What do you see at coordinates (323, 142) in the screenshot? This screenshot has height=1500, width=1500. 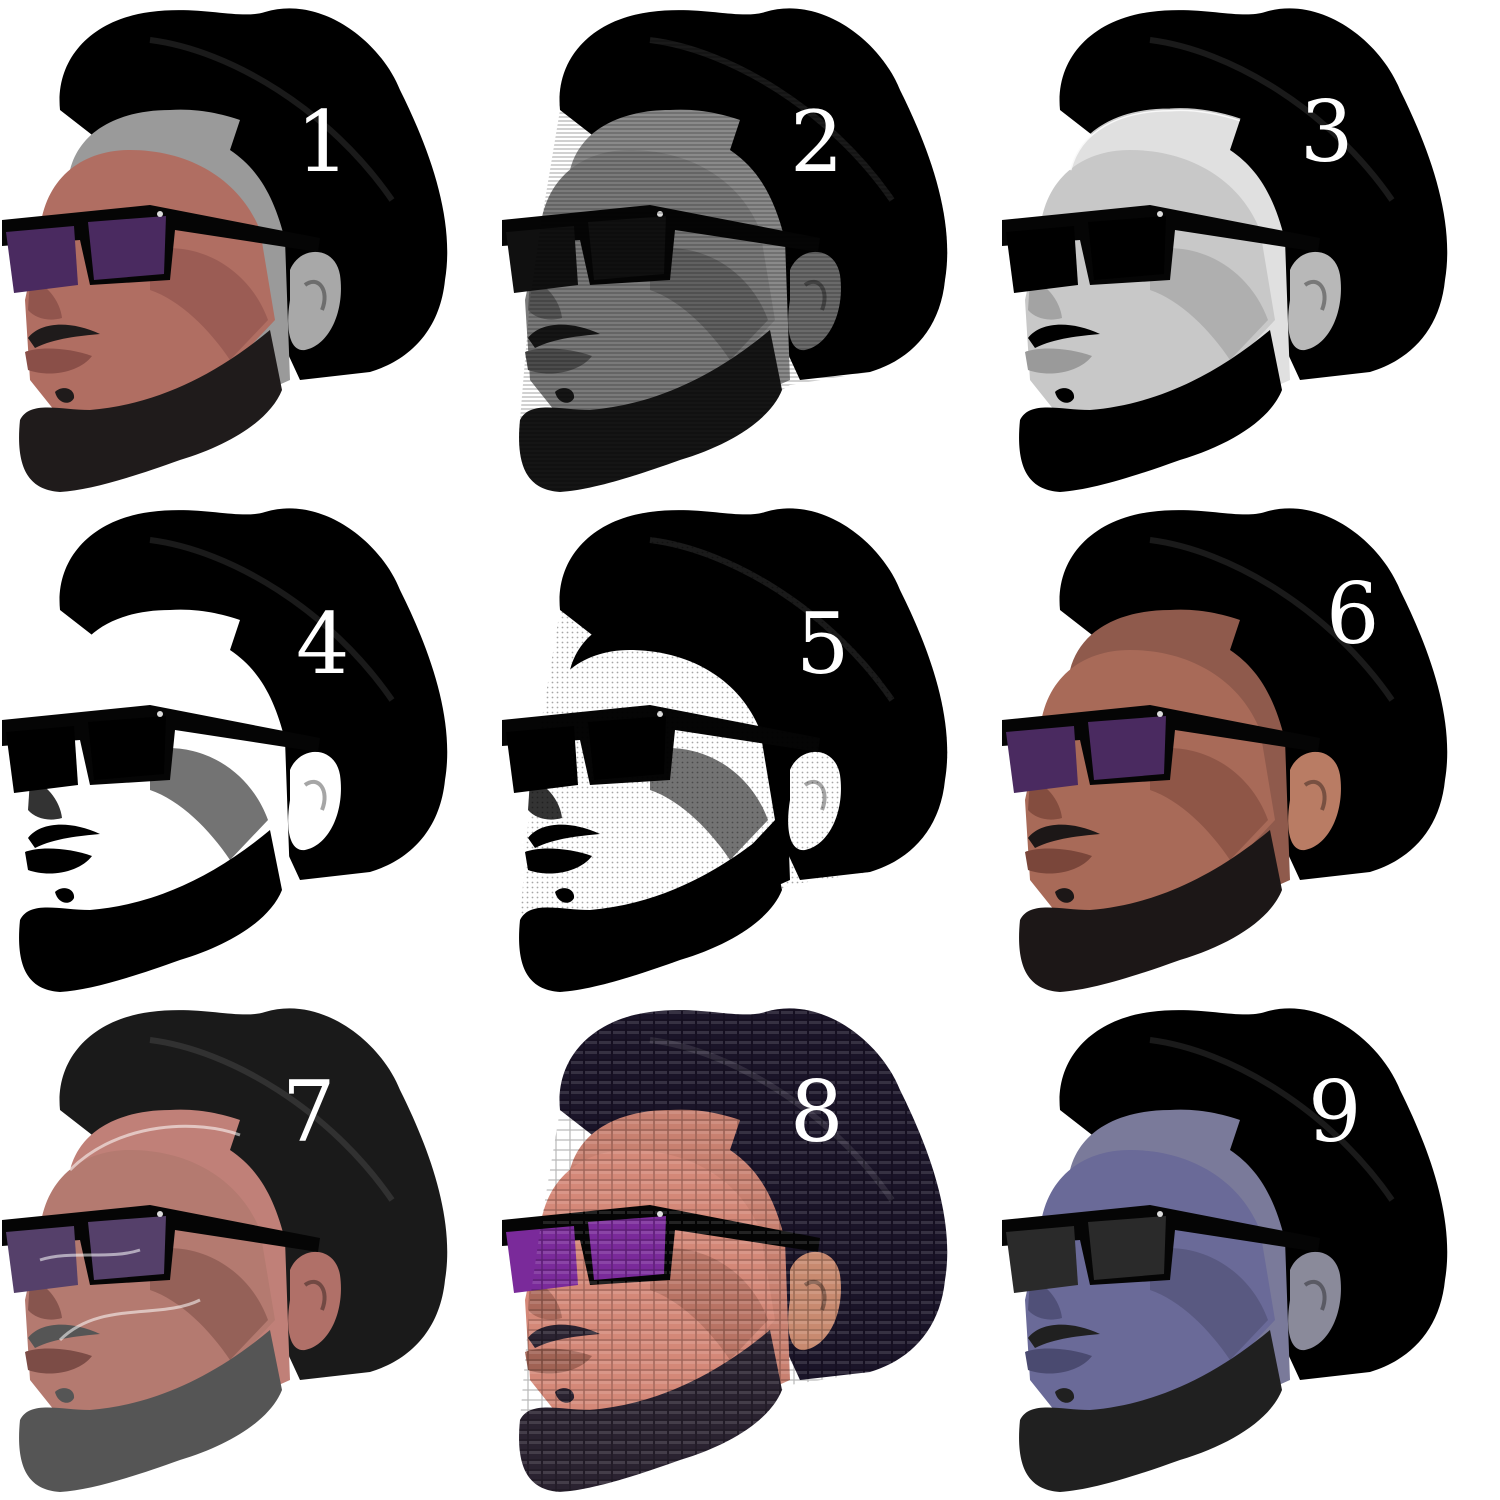 I see `panel-number-label: 1` at bounding box center [323, 142].